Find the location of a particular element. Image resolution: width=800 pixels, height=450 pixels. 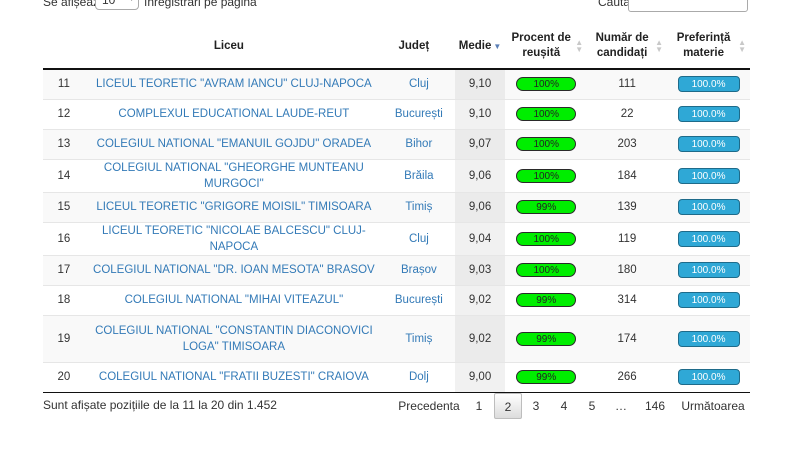

header-average: Medie ▼ is located at coordinates (480, 47).